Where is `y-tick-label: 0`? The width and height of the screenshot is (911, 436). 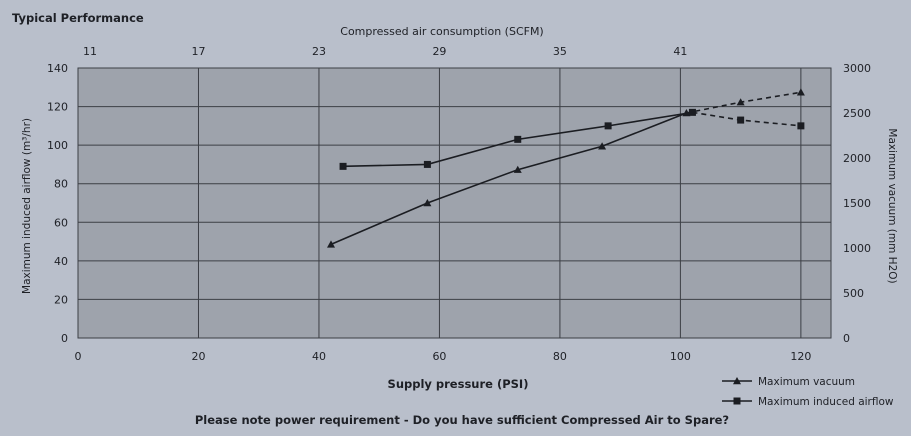 y-tick-label: 0 is located at coordinates (64, 338).